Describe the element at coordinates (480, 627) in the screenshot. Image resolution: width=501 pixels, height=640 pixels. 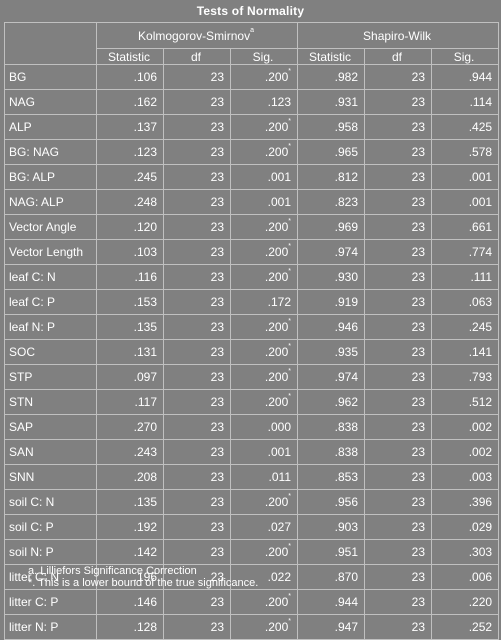
I see `cell-value: .252` at that location.